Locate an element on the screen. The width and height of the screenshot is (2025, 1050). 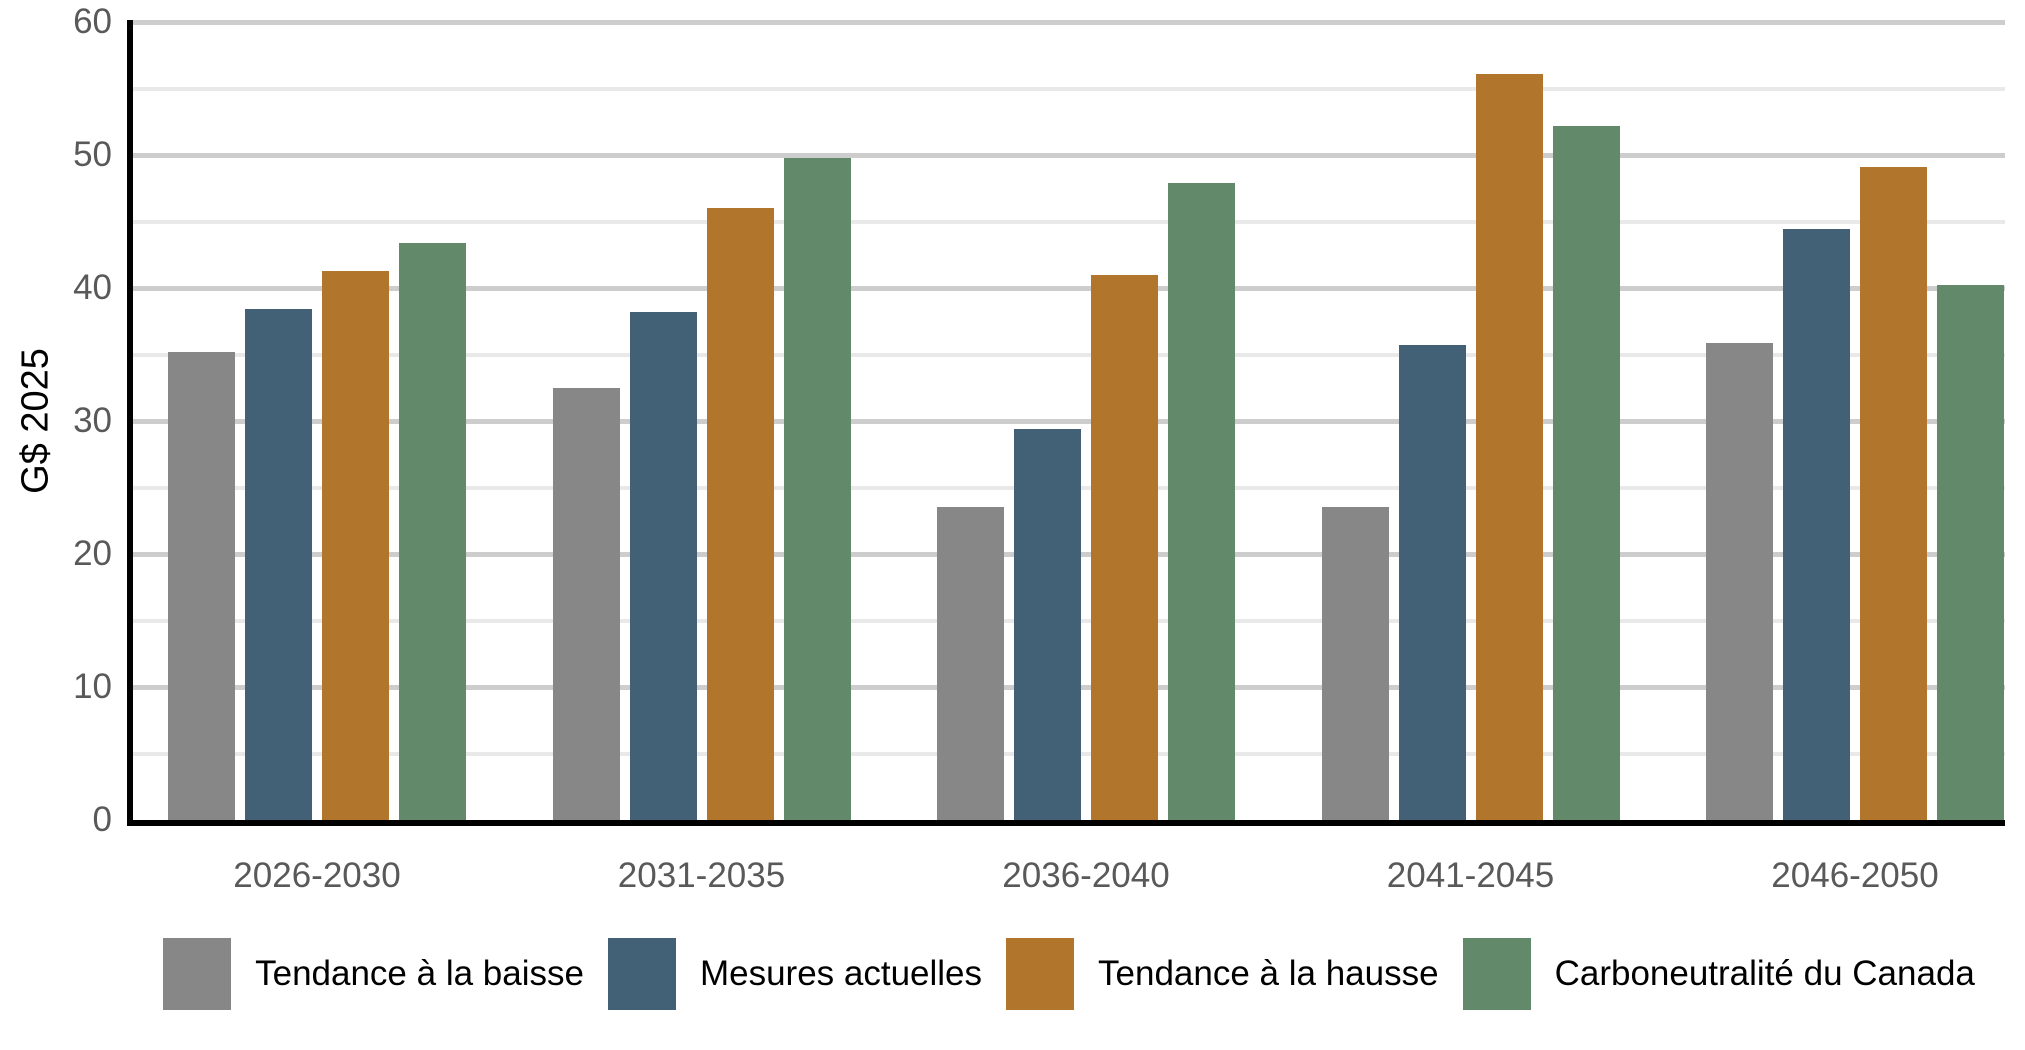
legend-item: Tendance à la hausse is located at coordinates (1222, 974).